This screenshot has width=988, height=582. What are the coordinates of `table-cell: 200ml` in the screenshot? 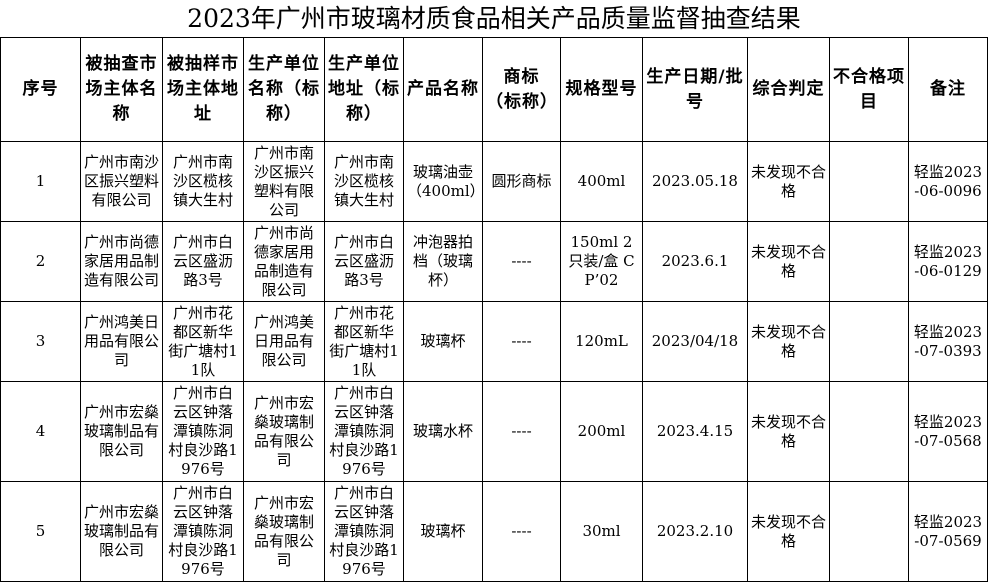 It's located at (601, 431).